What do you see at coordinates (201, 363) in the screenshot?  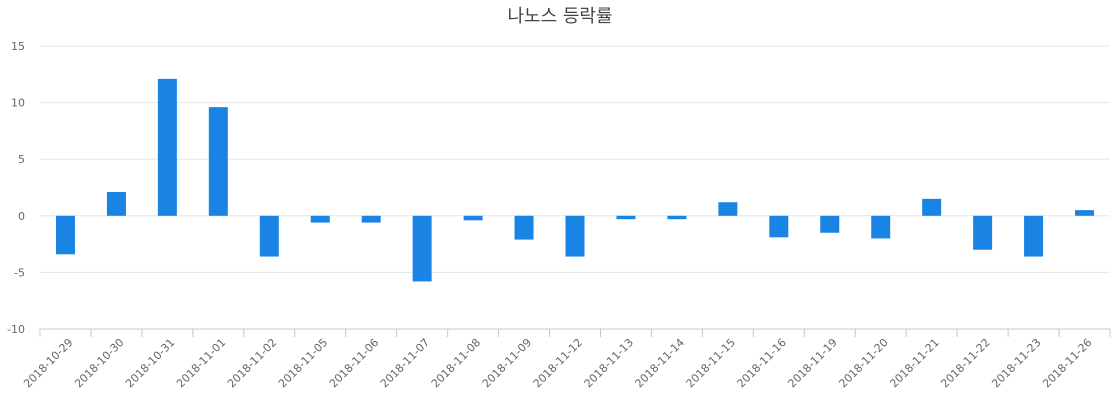 I see `x-tick-label: 2018-11-01` at bounding box center [201, 363].